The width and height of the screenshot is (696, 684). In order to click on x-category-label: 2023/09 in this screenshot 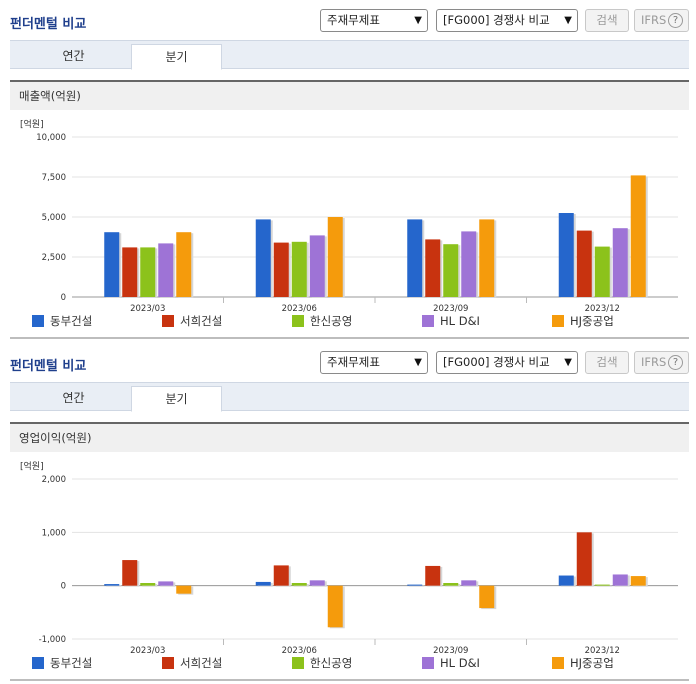, I will do `click(450, 309)`.